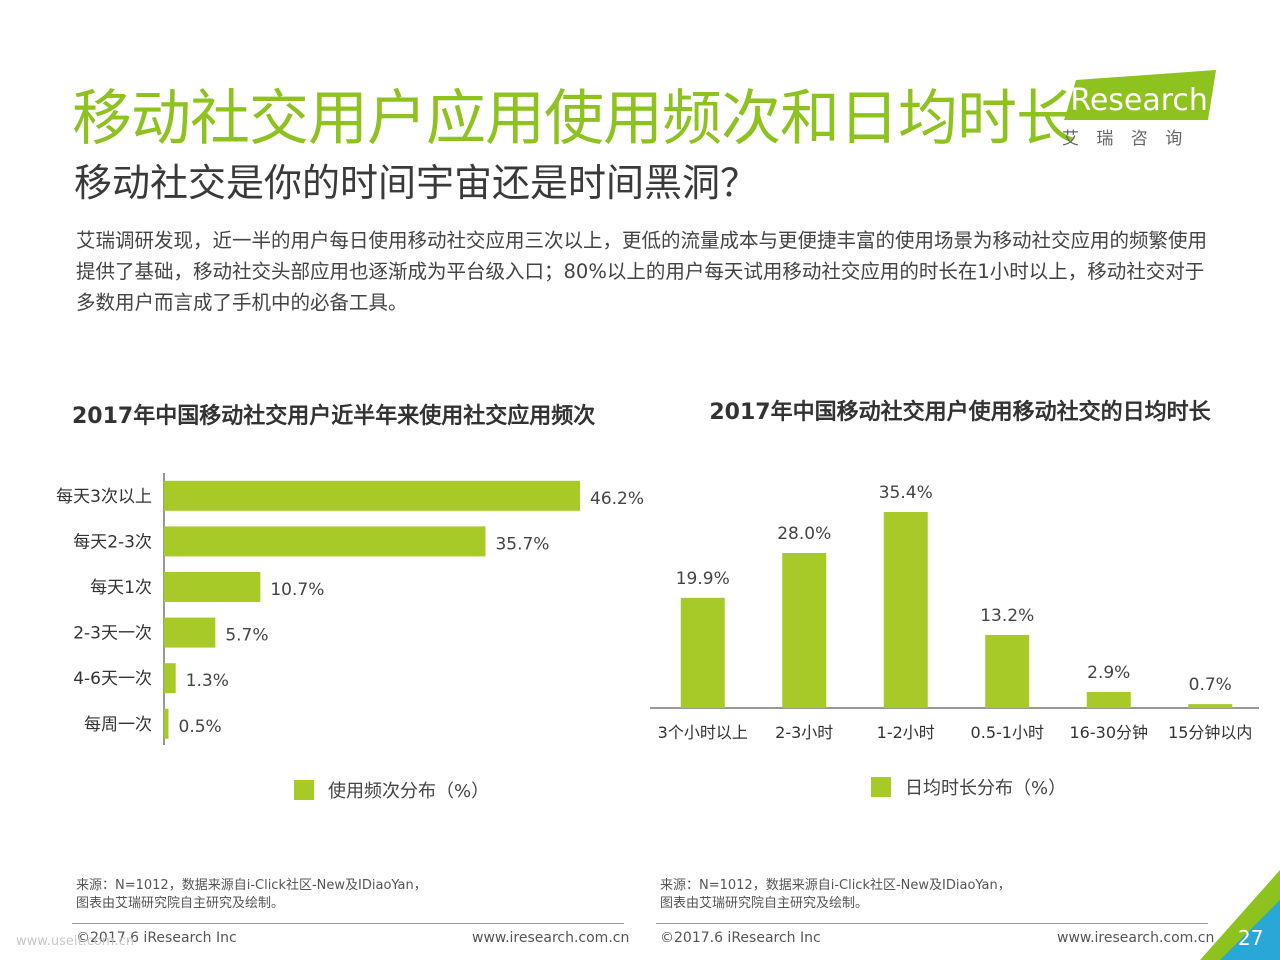  What do you see at coordinates (112, 679) in the screenshot?
I see `chart1-category-label: 4-6天一次` at bounding box center [112, 679].